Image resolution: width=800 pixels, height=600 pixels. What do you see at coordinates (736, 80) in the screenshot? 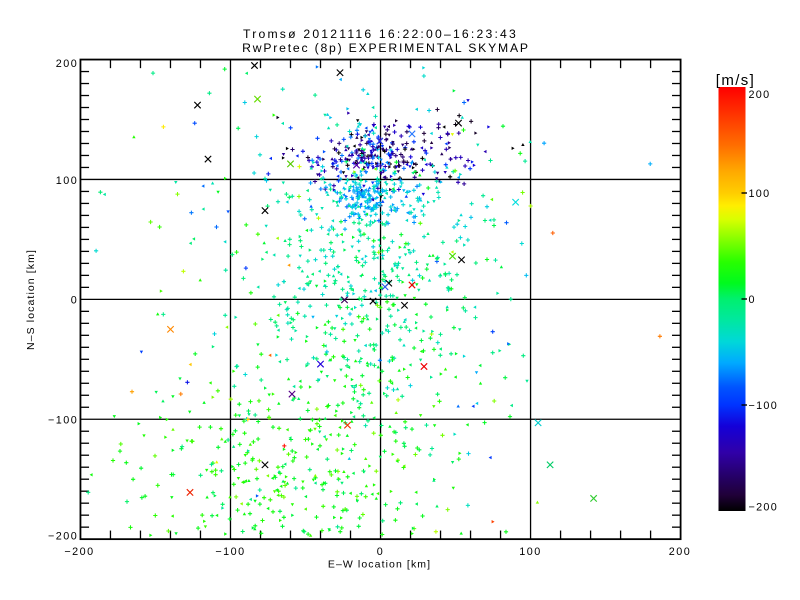
I see `svg-text: [m/s]` at bounding box center [736, 80].